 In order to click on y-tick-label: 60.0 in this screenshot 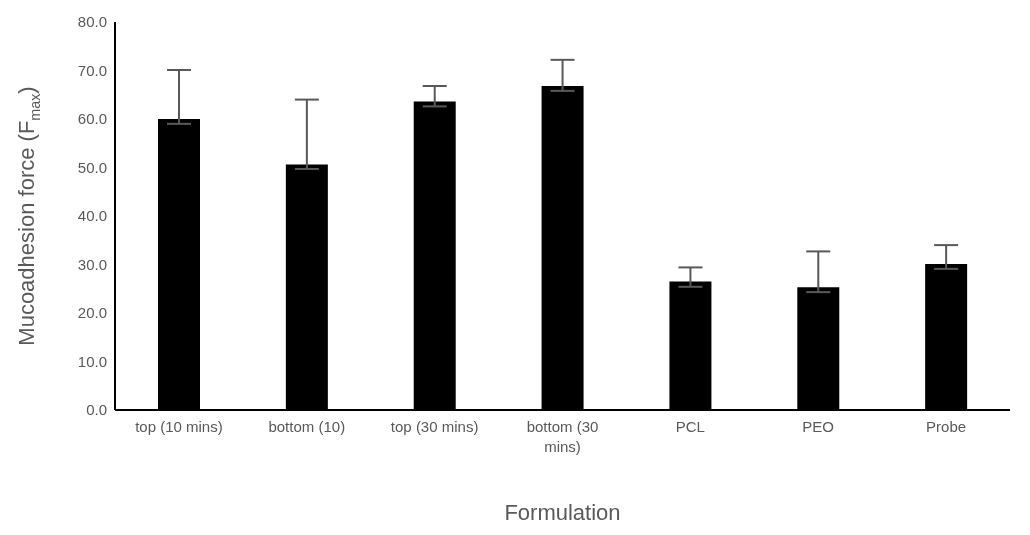, I will do `click(92, 119)`.